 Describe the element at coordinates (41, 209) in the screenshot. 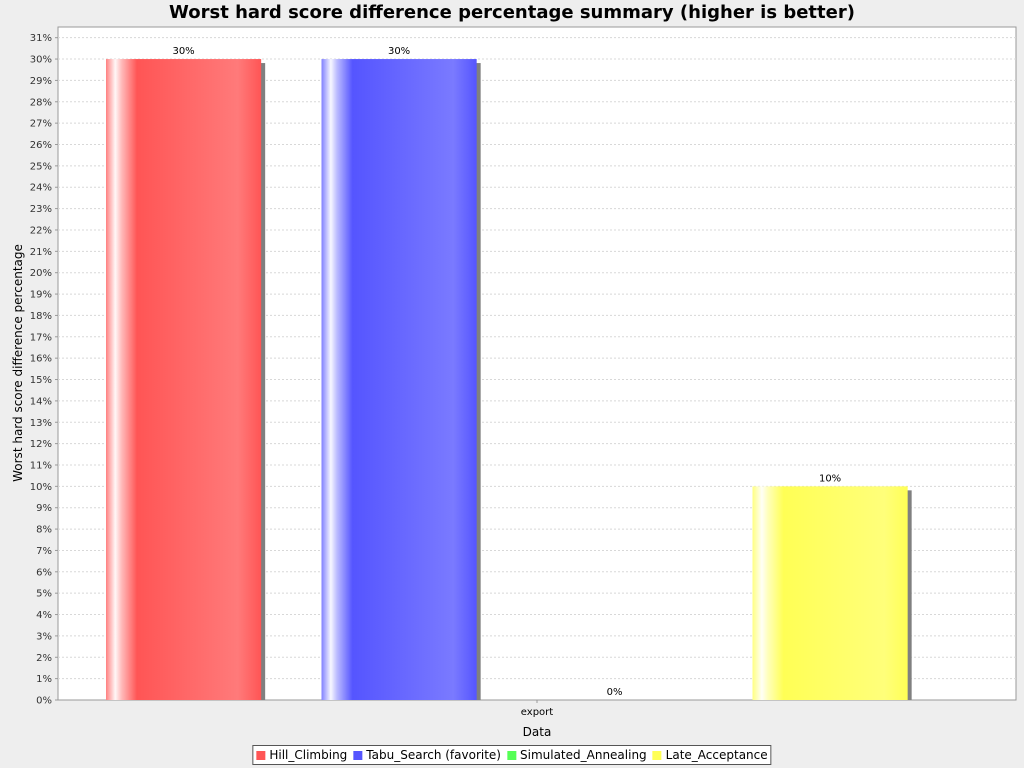

I see `y-tick-label: 23%` at that location.